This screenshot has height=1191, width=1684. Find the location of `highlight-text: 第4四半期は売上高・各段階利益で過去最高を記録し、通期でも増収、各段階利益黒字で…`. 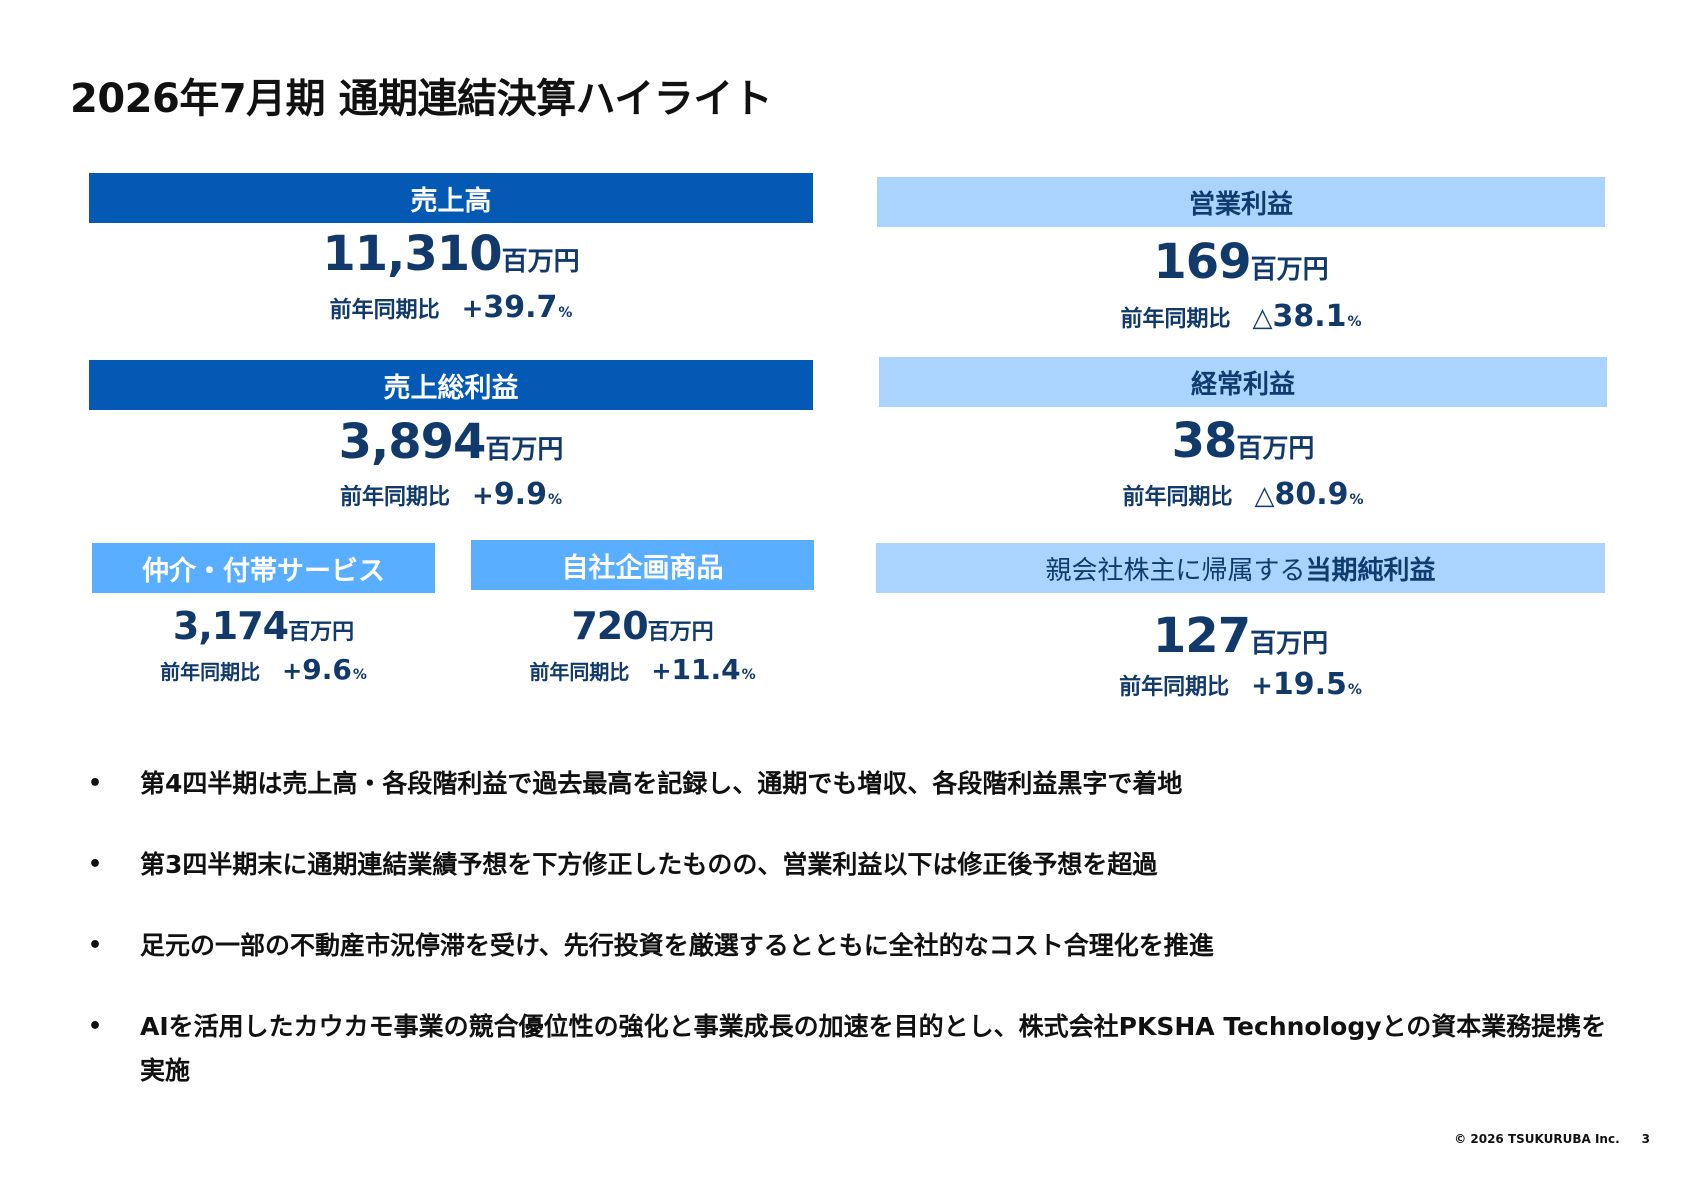

highlight-text: 第4四半期は売上高・各段階利益で過去最高を記録し、通期でも増収、各段階利益黒字で… is located at coordinates (661, 783).